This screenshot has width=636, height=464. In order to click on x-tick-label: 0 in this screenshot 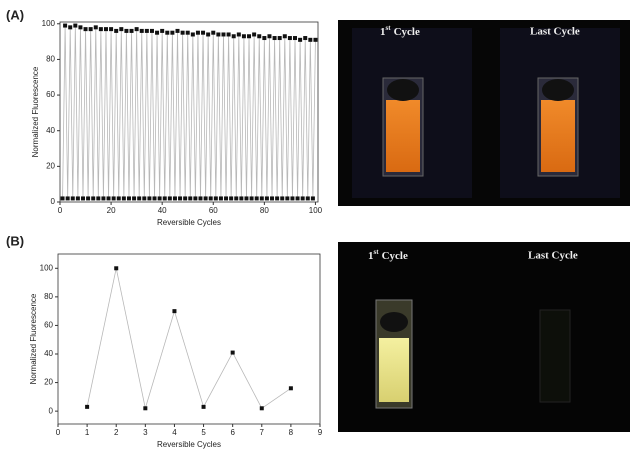, I will do `click(58, 432)`.